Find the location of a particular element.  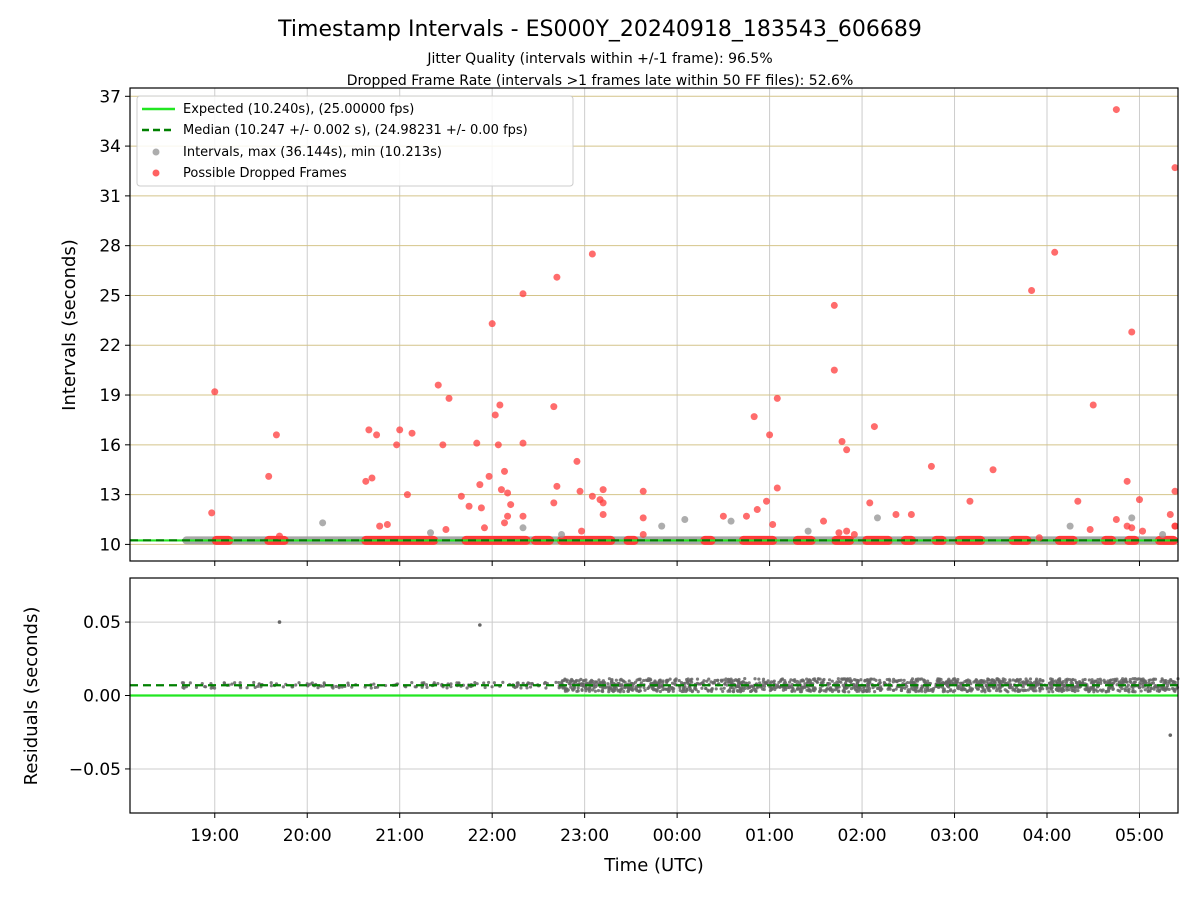

top-y-tick-label: 28 is located at coordinates (110, 247).